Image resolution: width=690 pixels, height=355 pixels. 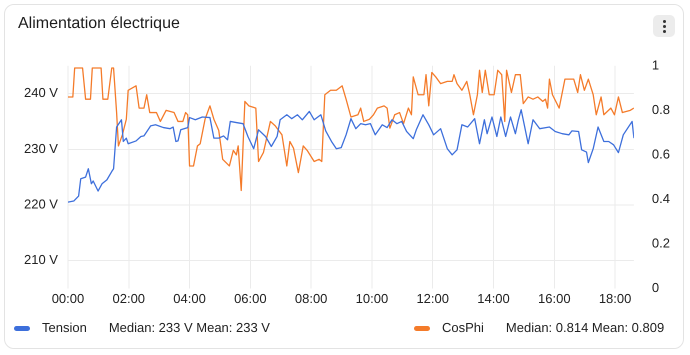 What do you see at coordinates (64, 327) in the screenshot?
I see `legend-label: Tension` at bounding box center [64, 327].